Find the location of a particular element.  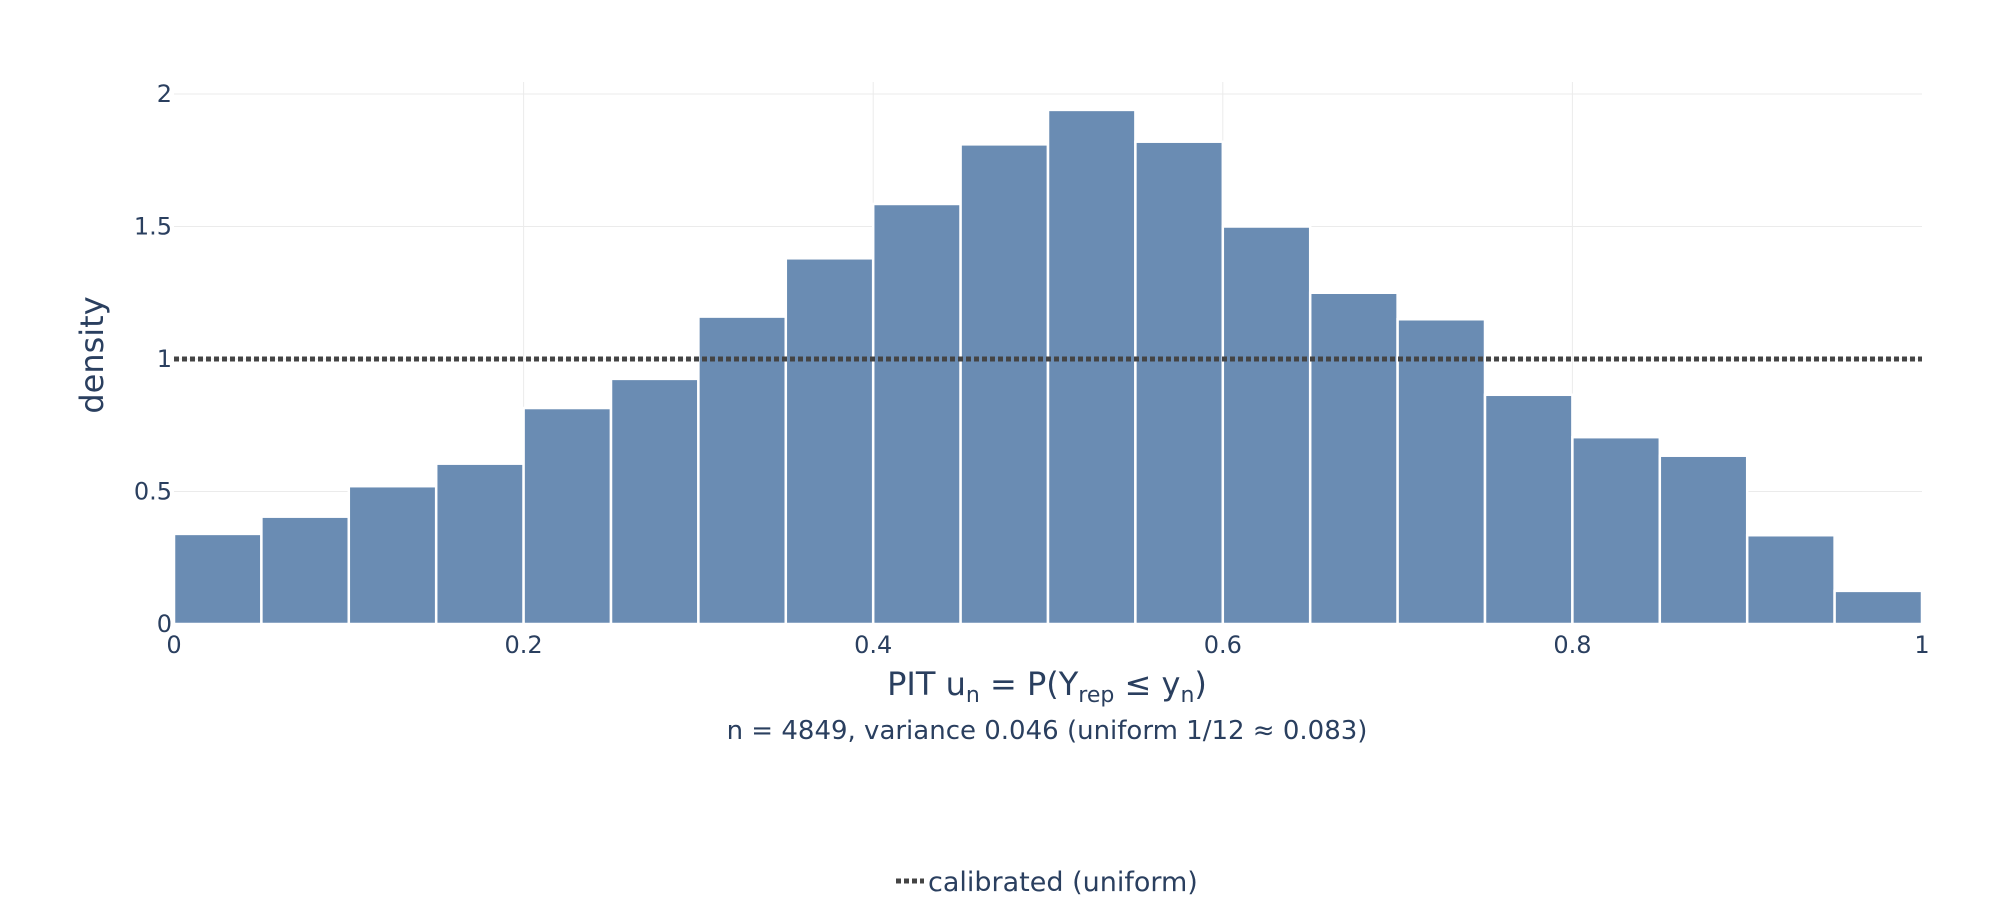

x-tick-label: 0.6 is located at coordinates (1223, 645).